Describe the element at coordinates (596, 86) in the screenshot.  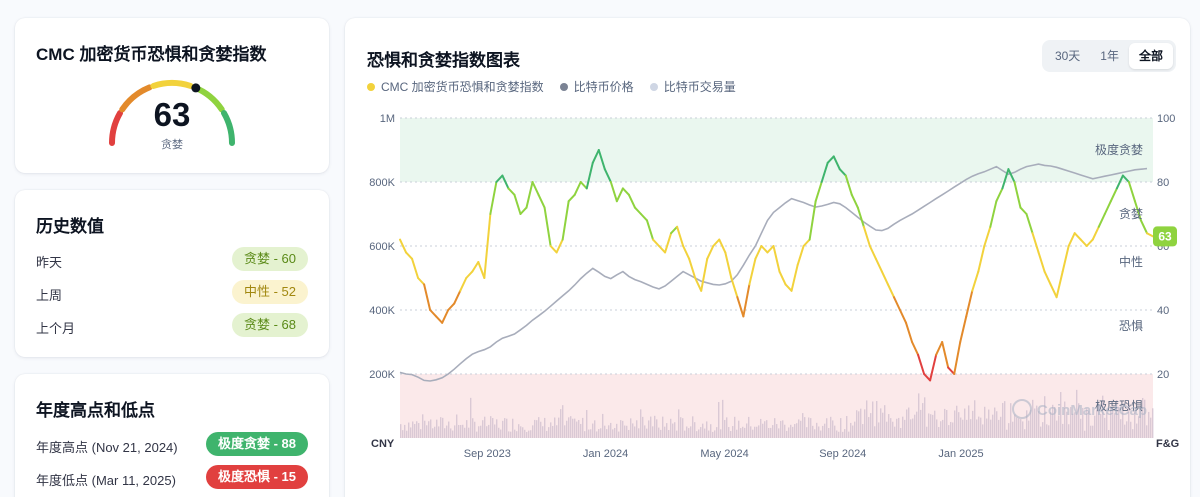
I see `legend-price: 比特币价格` at that location.